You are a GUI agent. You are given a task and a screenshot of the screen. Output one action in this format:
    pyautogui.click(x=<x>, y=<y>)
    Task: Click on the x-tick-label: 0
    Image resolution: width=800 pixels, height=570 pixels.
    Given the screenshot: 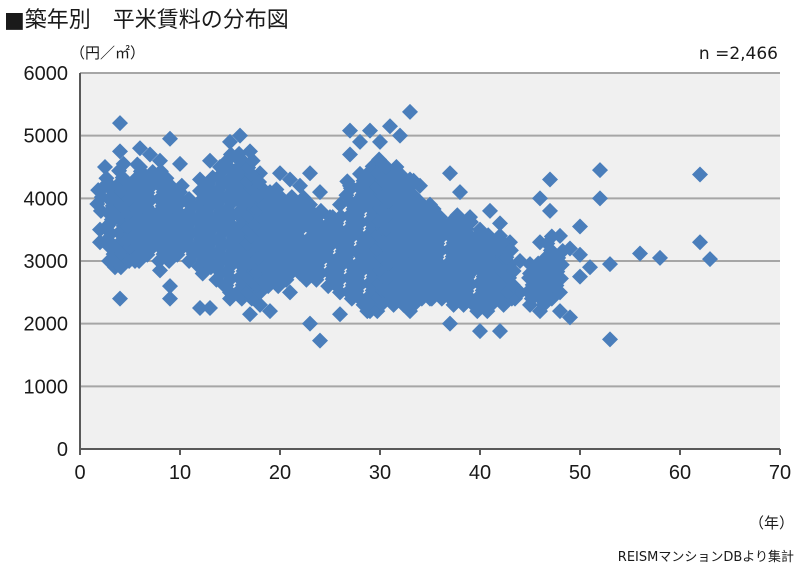 What is the action you would take?
    pyautogui.click(x=79, y=473)
    